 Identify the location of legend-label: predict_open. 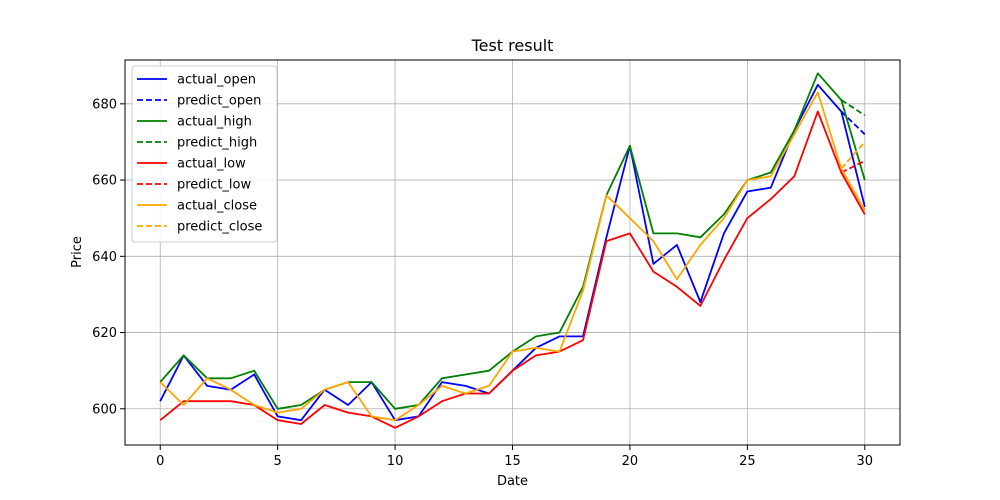
(219, 101).